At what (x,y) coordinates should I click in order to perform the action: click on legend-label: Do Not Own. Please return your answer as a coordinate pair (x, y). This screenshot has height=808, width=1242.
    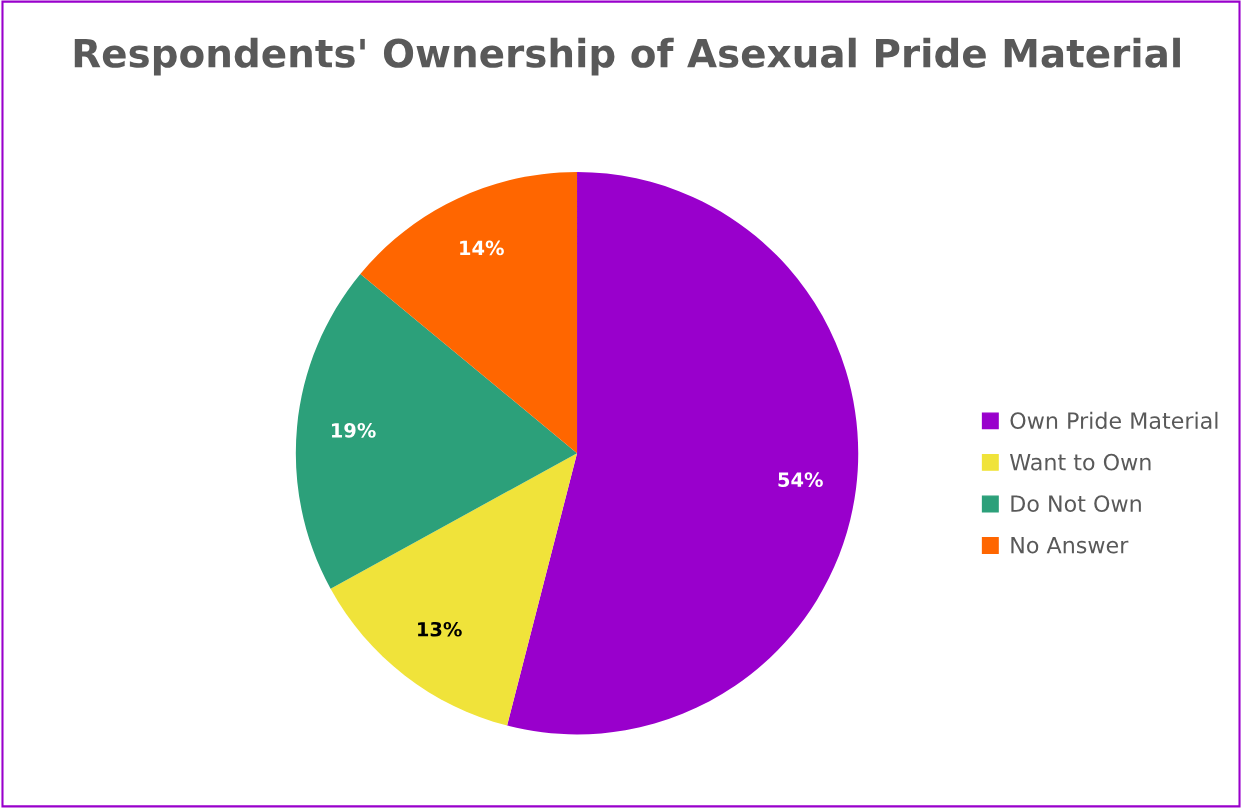
    Looking at the image, I should click on (1076, 503).